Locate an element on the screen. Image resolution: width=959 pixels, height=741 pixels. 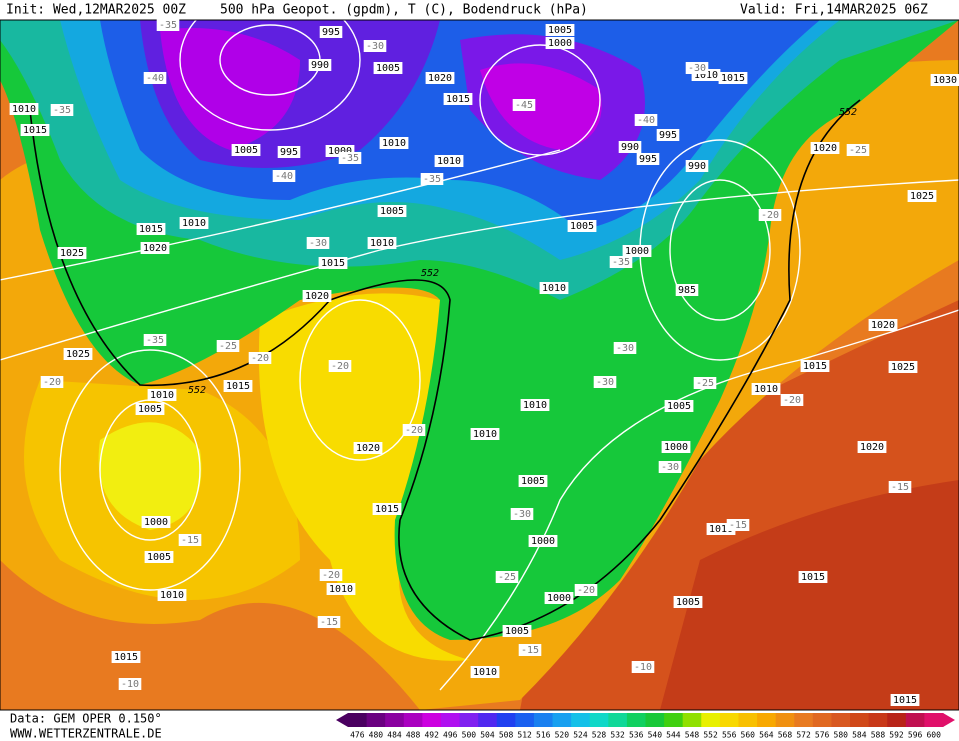
colorbar-label: 484 is located at coordinates (394, 735).